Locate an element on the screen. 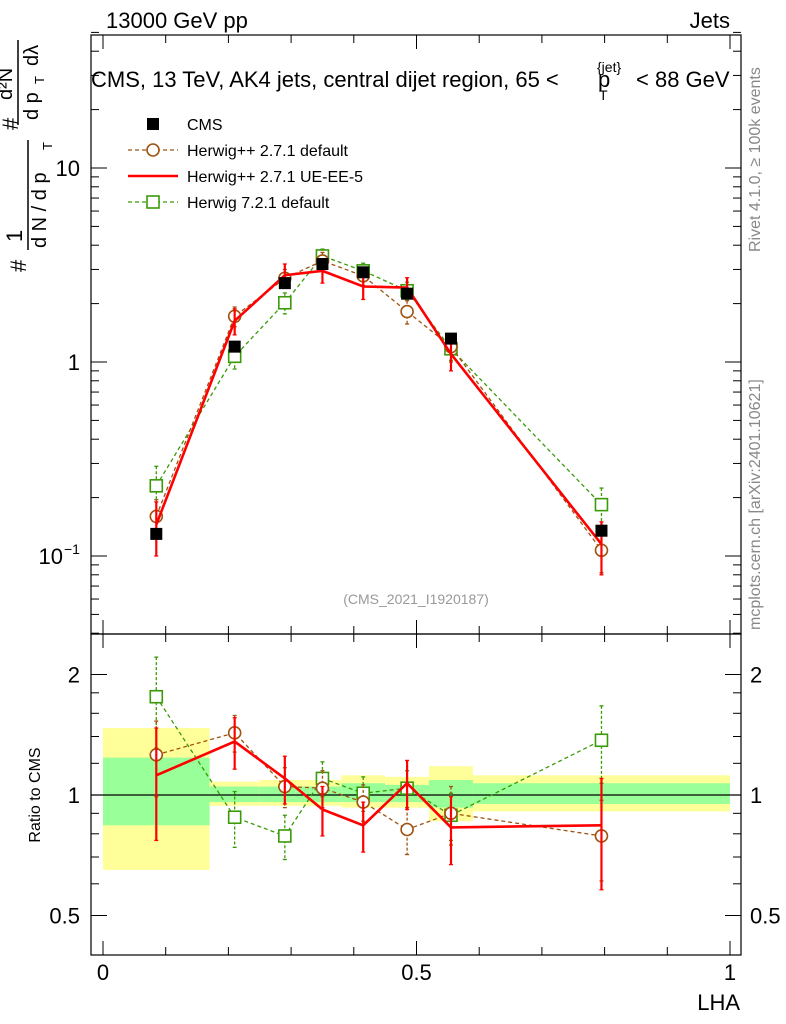  title-p-sup: {jet} is located at coordinates (609, 67).